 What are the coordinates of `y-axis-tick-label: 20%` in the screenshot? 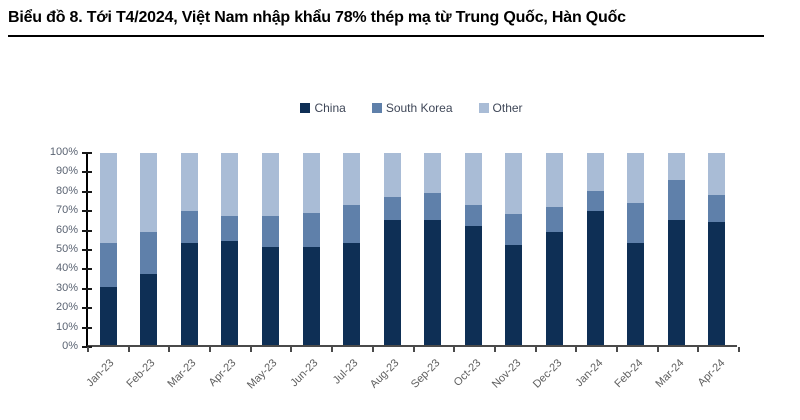 It's located at (66, 307).